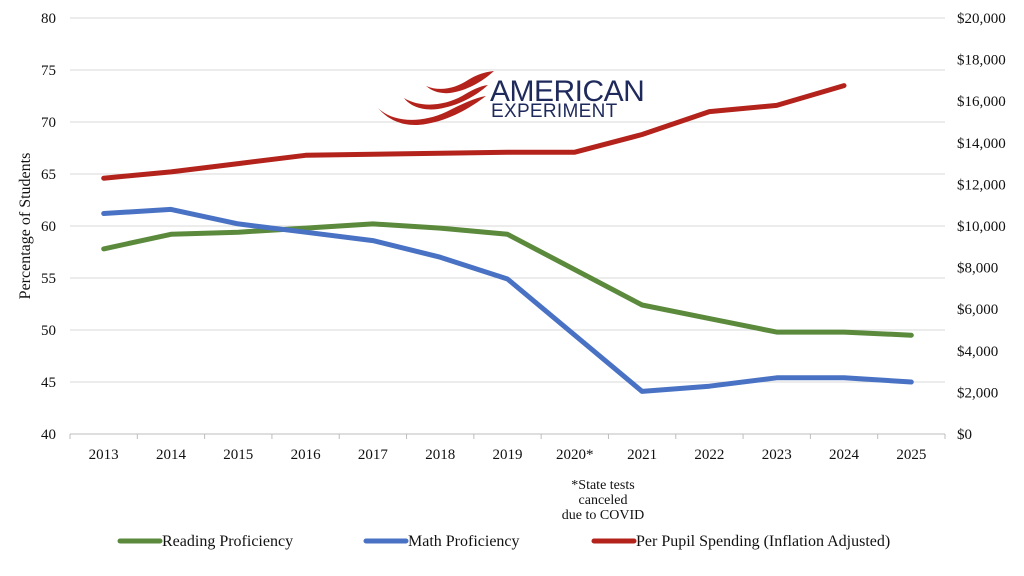  I want to click on left-tick-label: 60, so click(48, 227).